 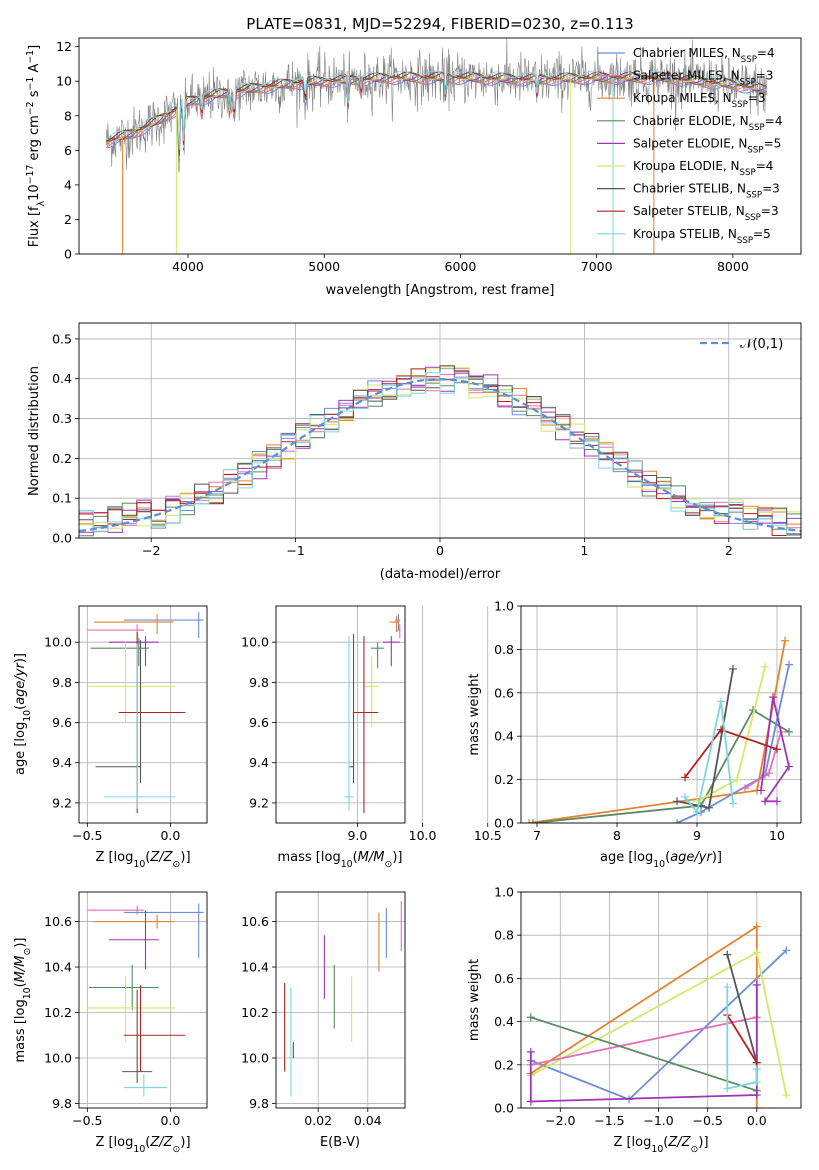 I want to click on weight-vs-age-frame, so click(x=661, y=714).